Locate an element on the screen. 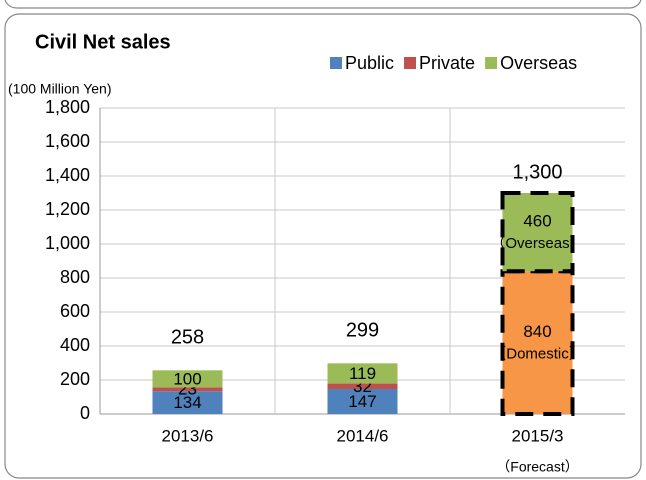 Image resolution: width=646 pixels, height=480 pixels. segment-name: （Overseas） is located at coordinates (537, 243).